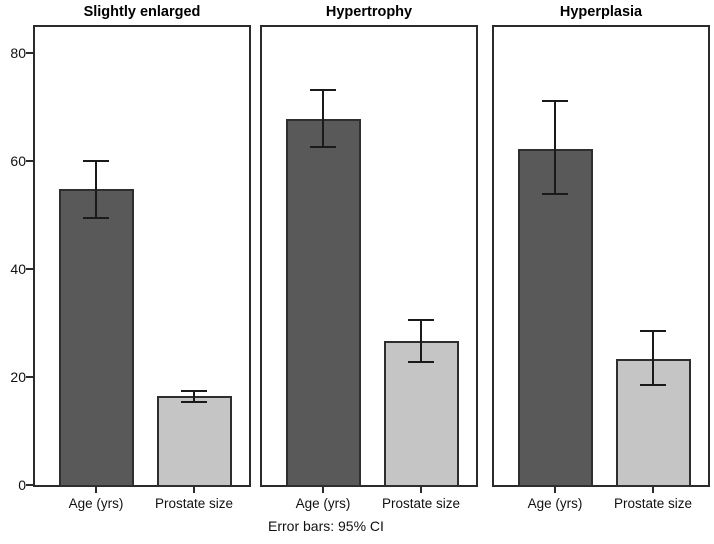 Image resolution: width=714 pixels, height=544 pixels. Describe the element at coordinates (18, 376) in the screenshot. I see `y-axis-tick-label: 20` at that location.